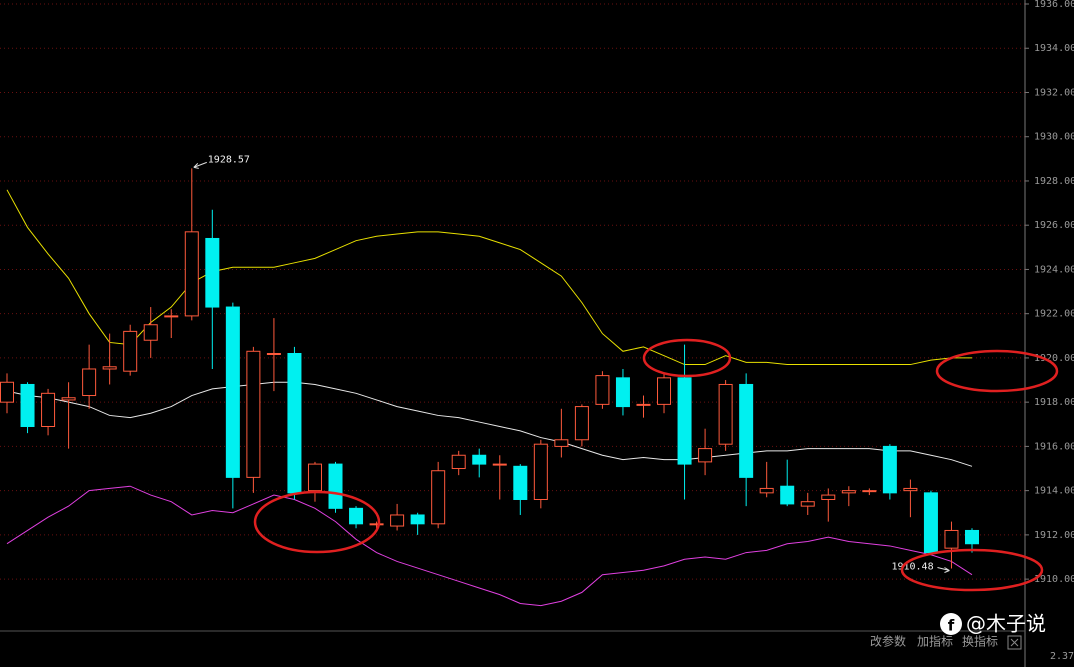  I want to click on y-tick-label: 1920.00, so click(1054, 358).